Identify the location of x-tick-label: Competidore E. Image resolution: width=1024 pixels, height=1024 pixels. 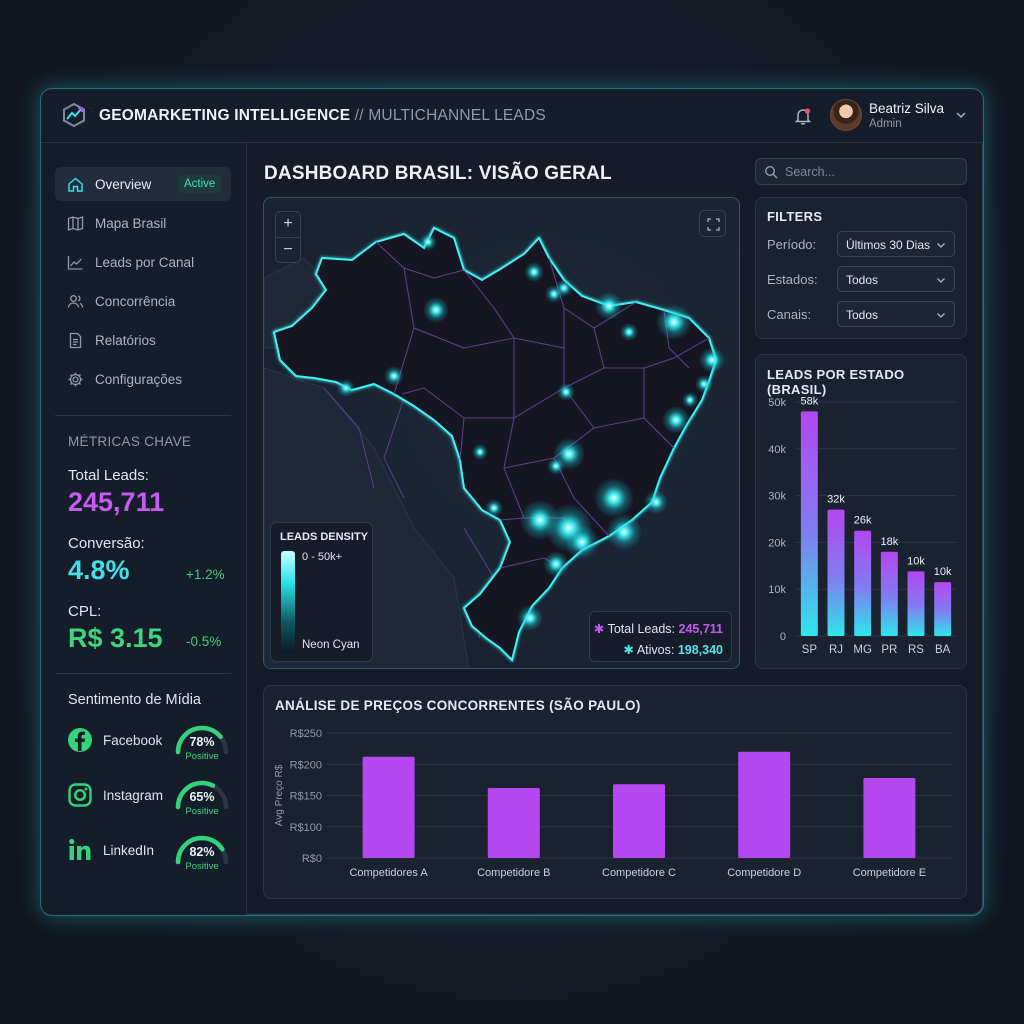
(889, 873).